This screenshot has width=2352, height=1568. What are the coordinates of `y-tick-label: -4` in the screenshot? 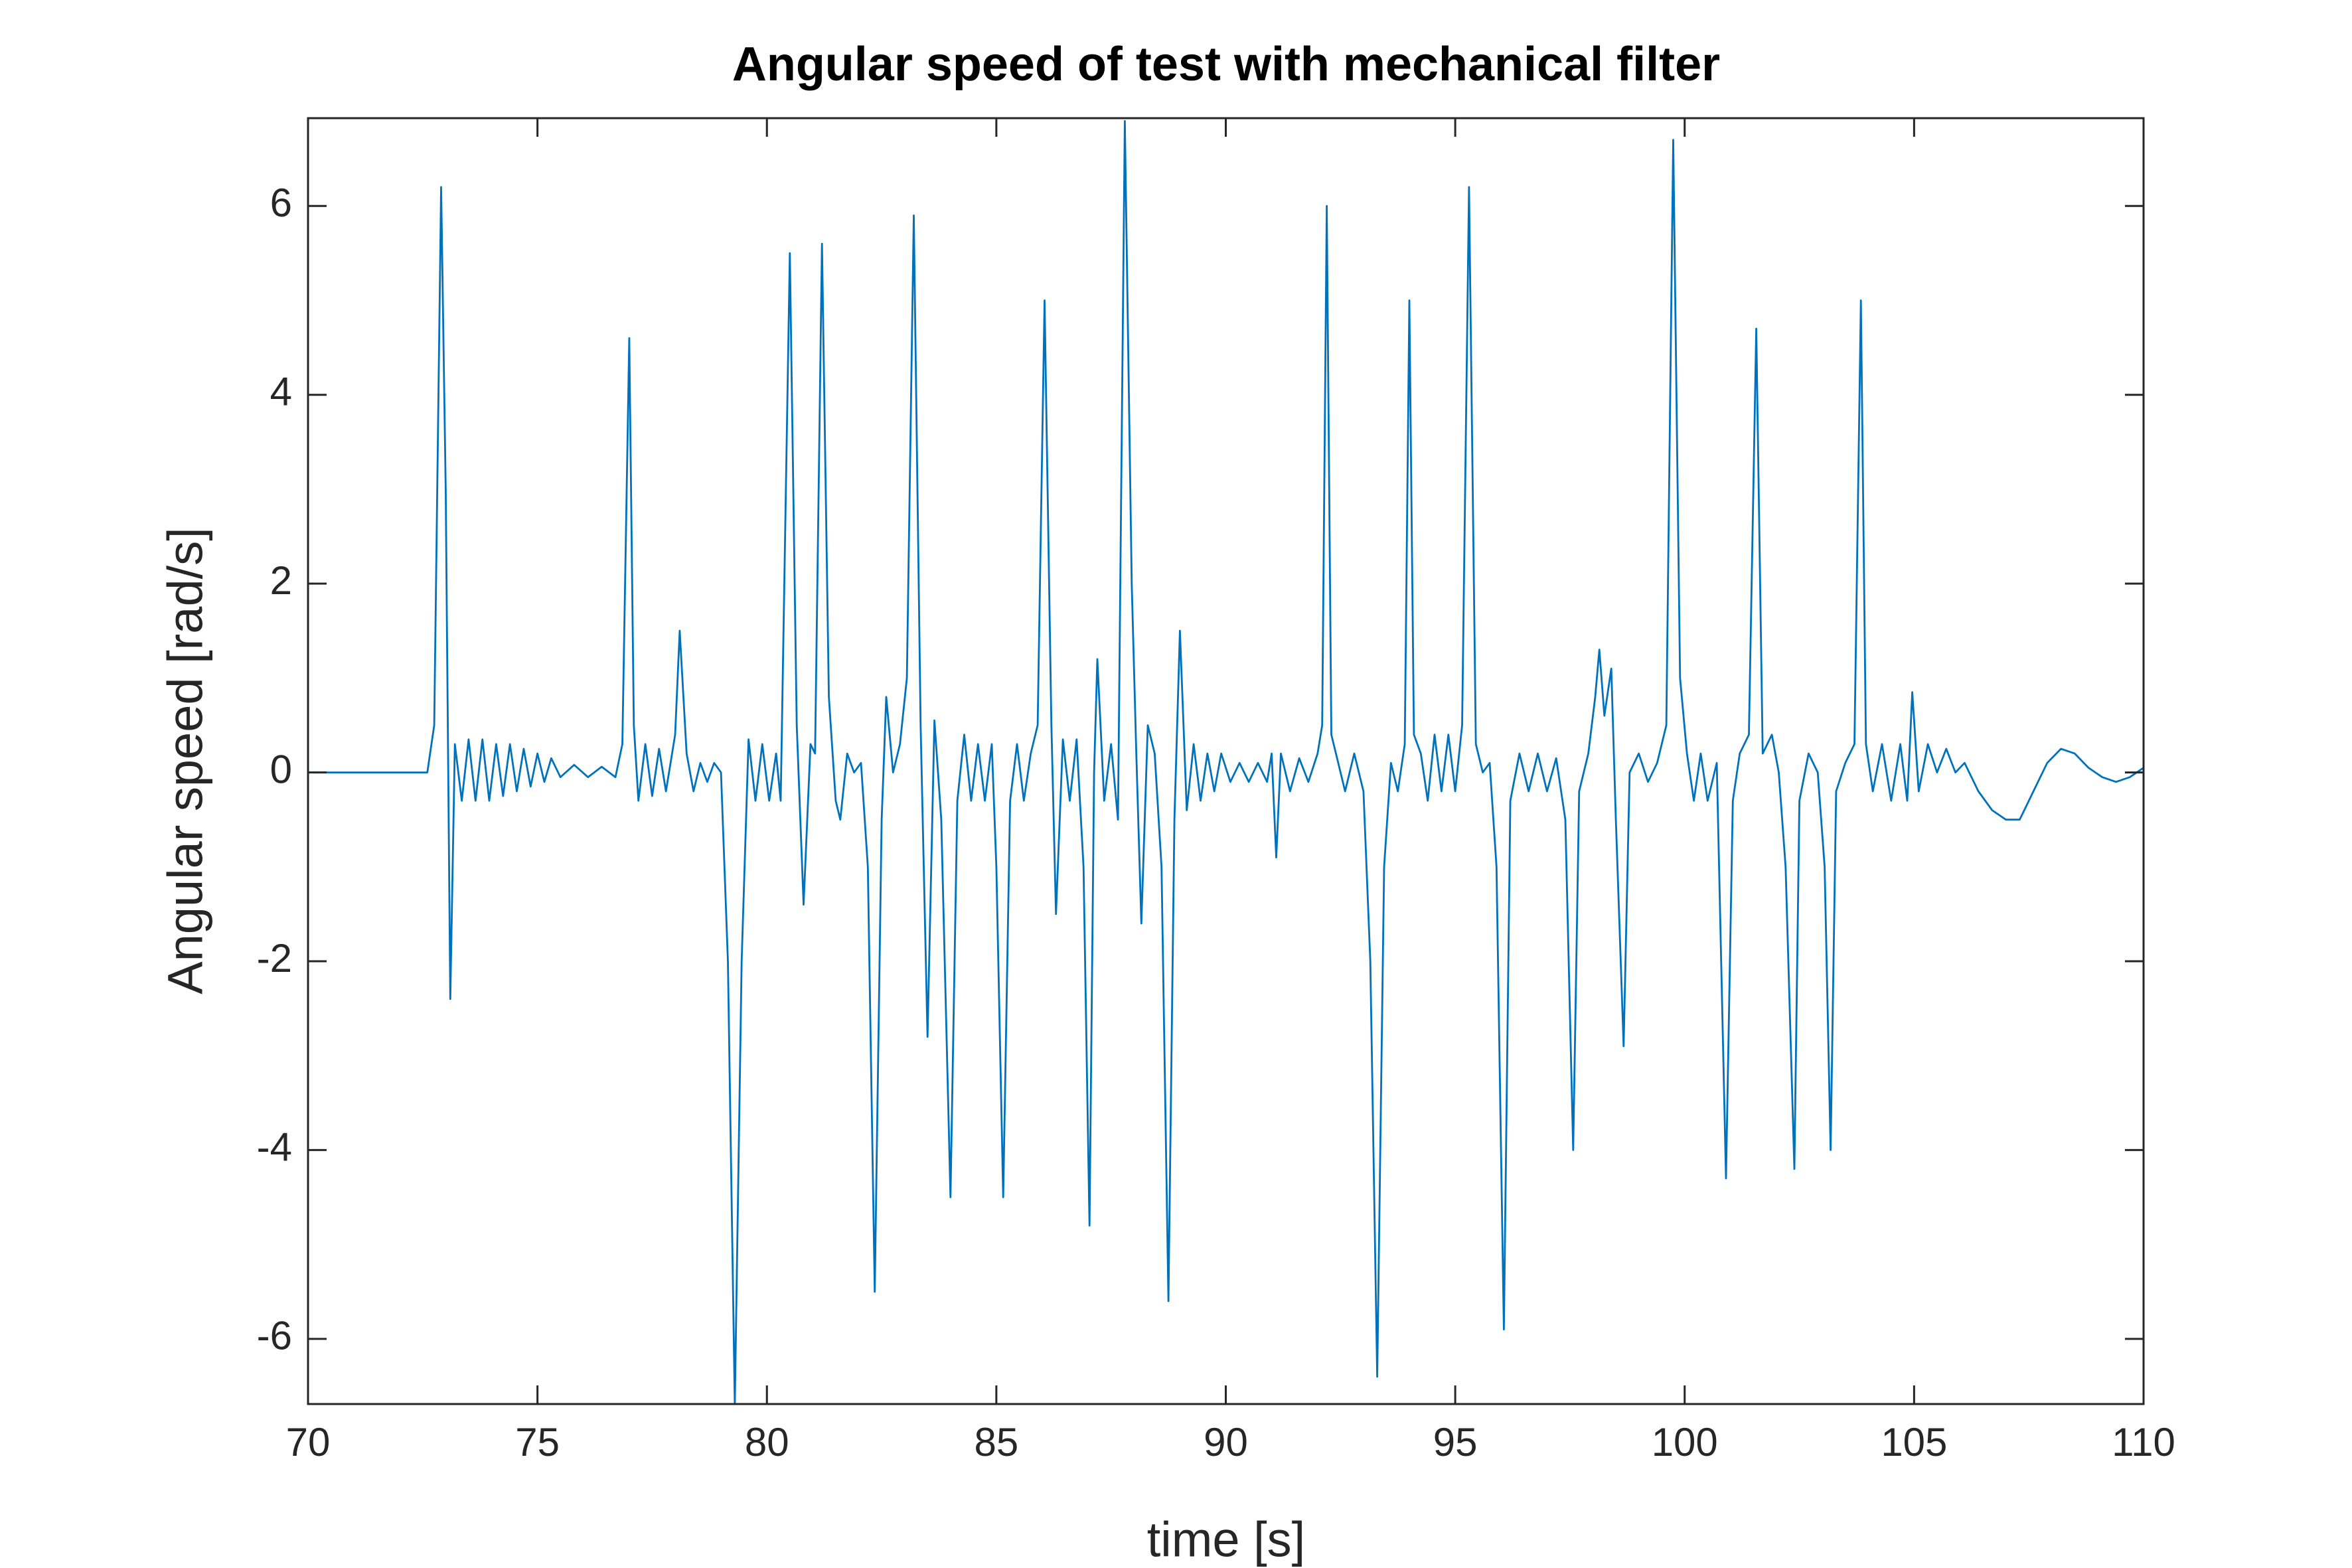 It's located at (274, 1147).